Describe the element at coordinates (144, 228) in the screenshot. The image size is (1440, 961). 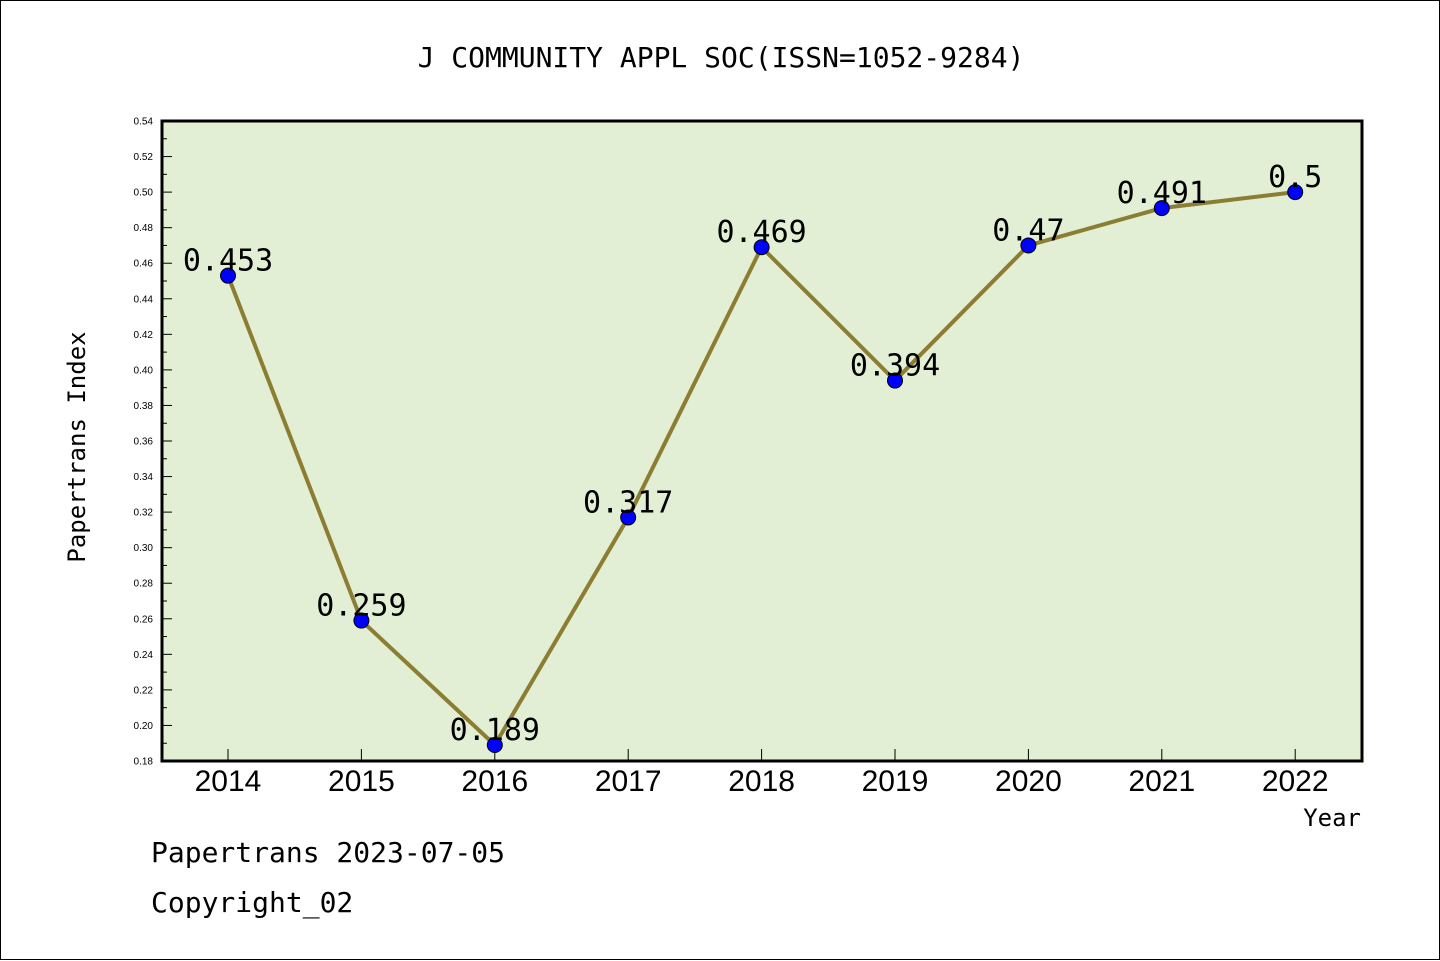
I see `y-tick-label: 0.48` at that location.